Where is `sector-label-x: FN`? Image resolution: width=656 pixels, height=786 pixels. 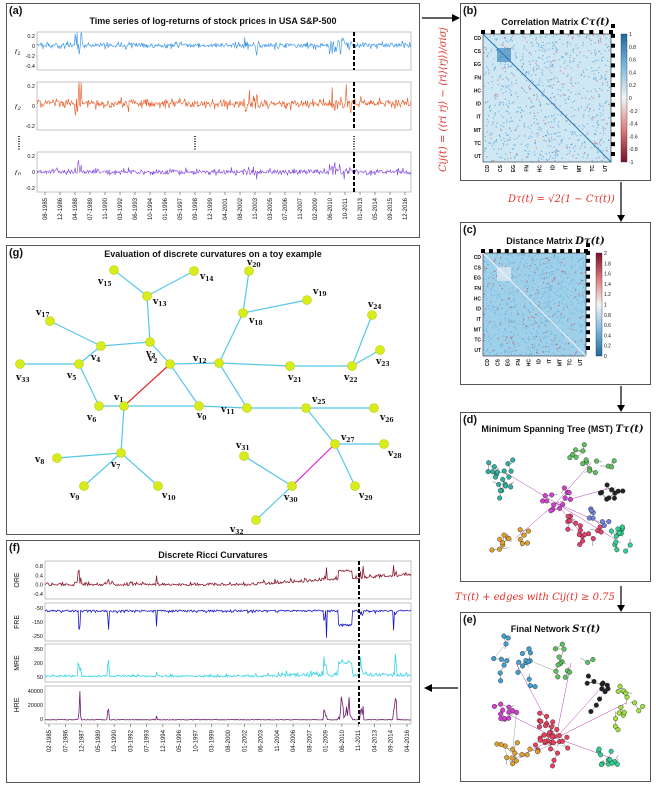 sector-label-x: FN is located at coordinates (527, 168).